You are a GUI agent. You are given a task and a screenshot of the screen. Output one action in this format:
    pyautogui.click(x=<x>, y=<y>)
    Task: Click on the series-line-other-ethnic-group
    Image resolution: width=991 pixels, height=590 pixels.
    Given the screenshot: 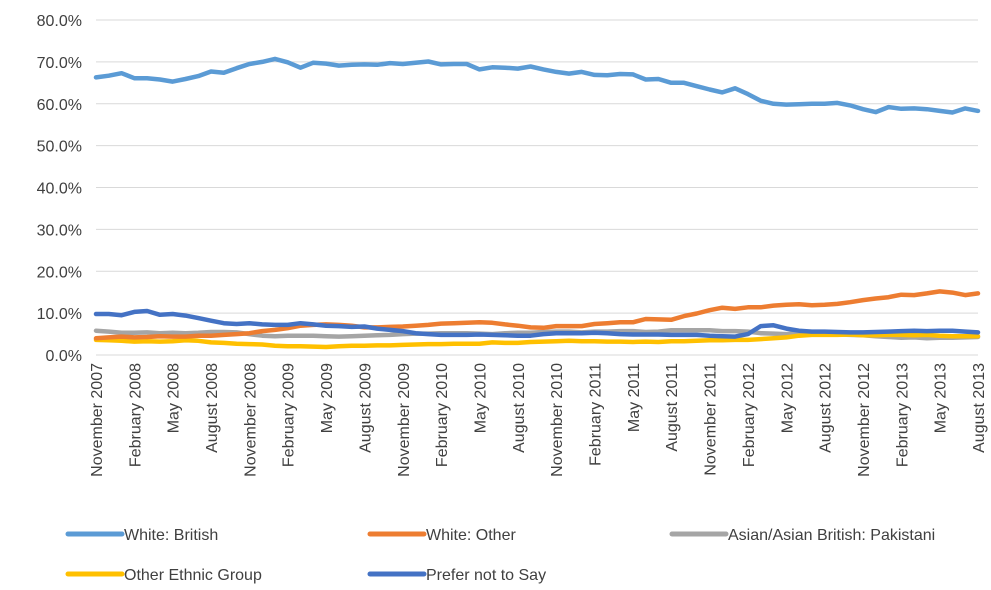 What is the action you would take?
    pyautogui.click(x=537, y=341)
    